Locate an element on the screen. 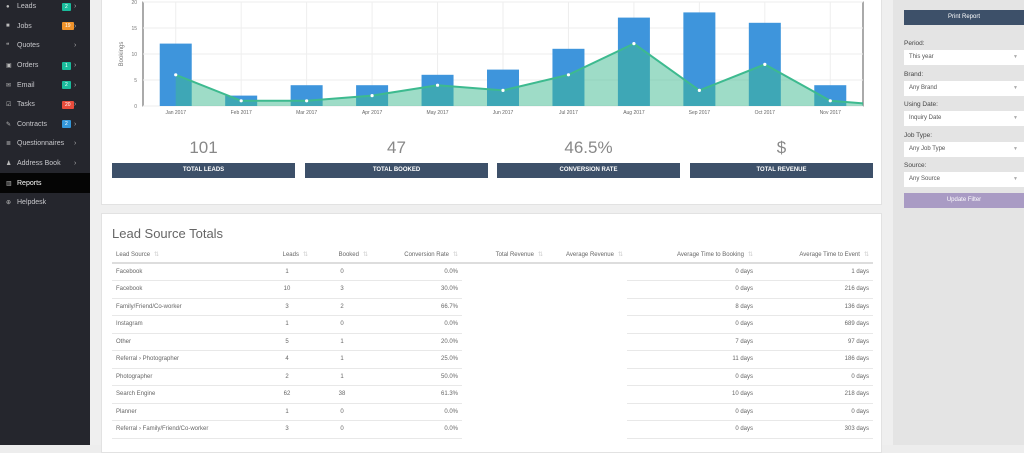 The height and width of the screenshot is (453, 1024). table-cell: 7 days is located at coordinates (692, 342).